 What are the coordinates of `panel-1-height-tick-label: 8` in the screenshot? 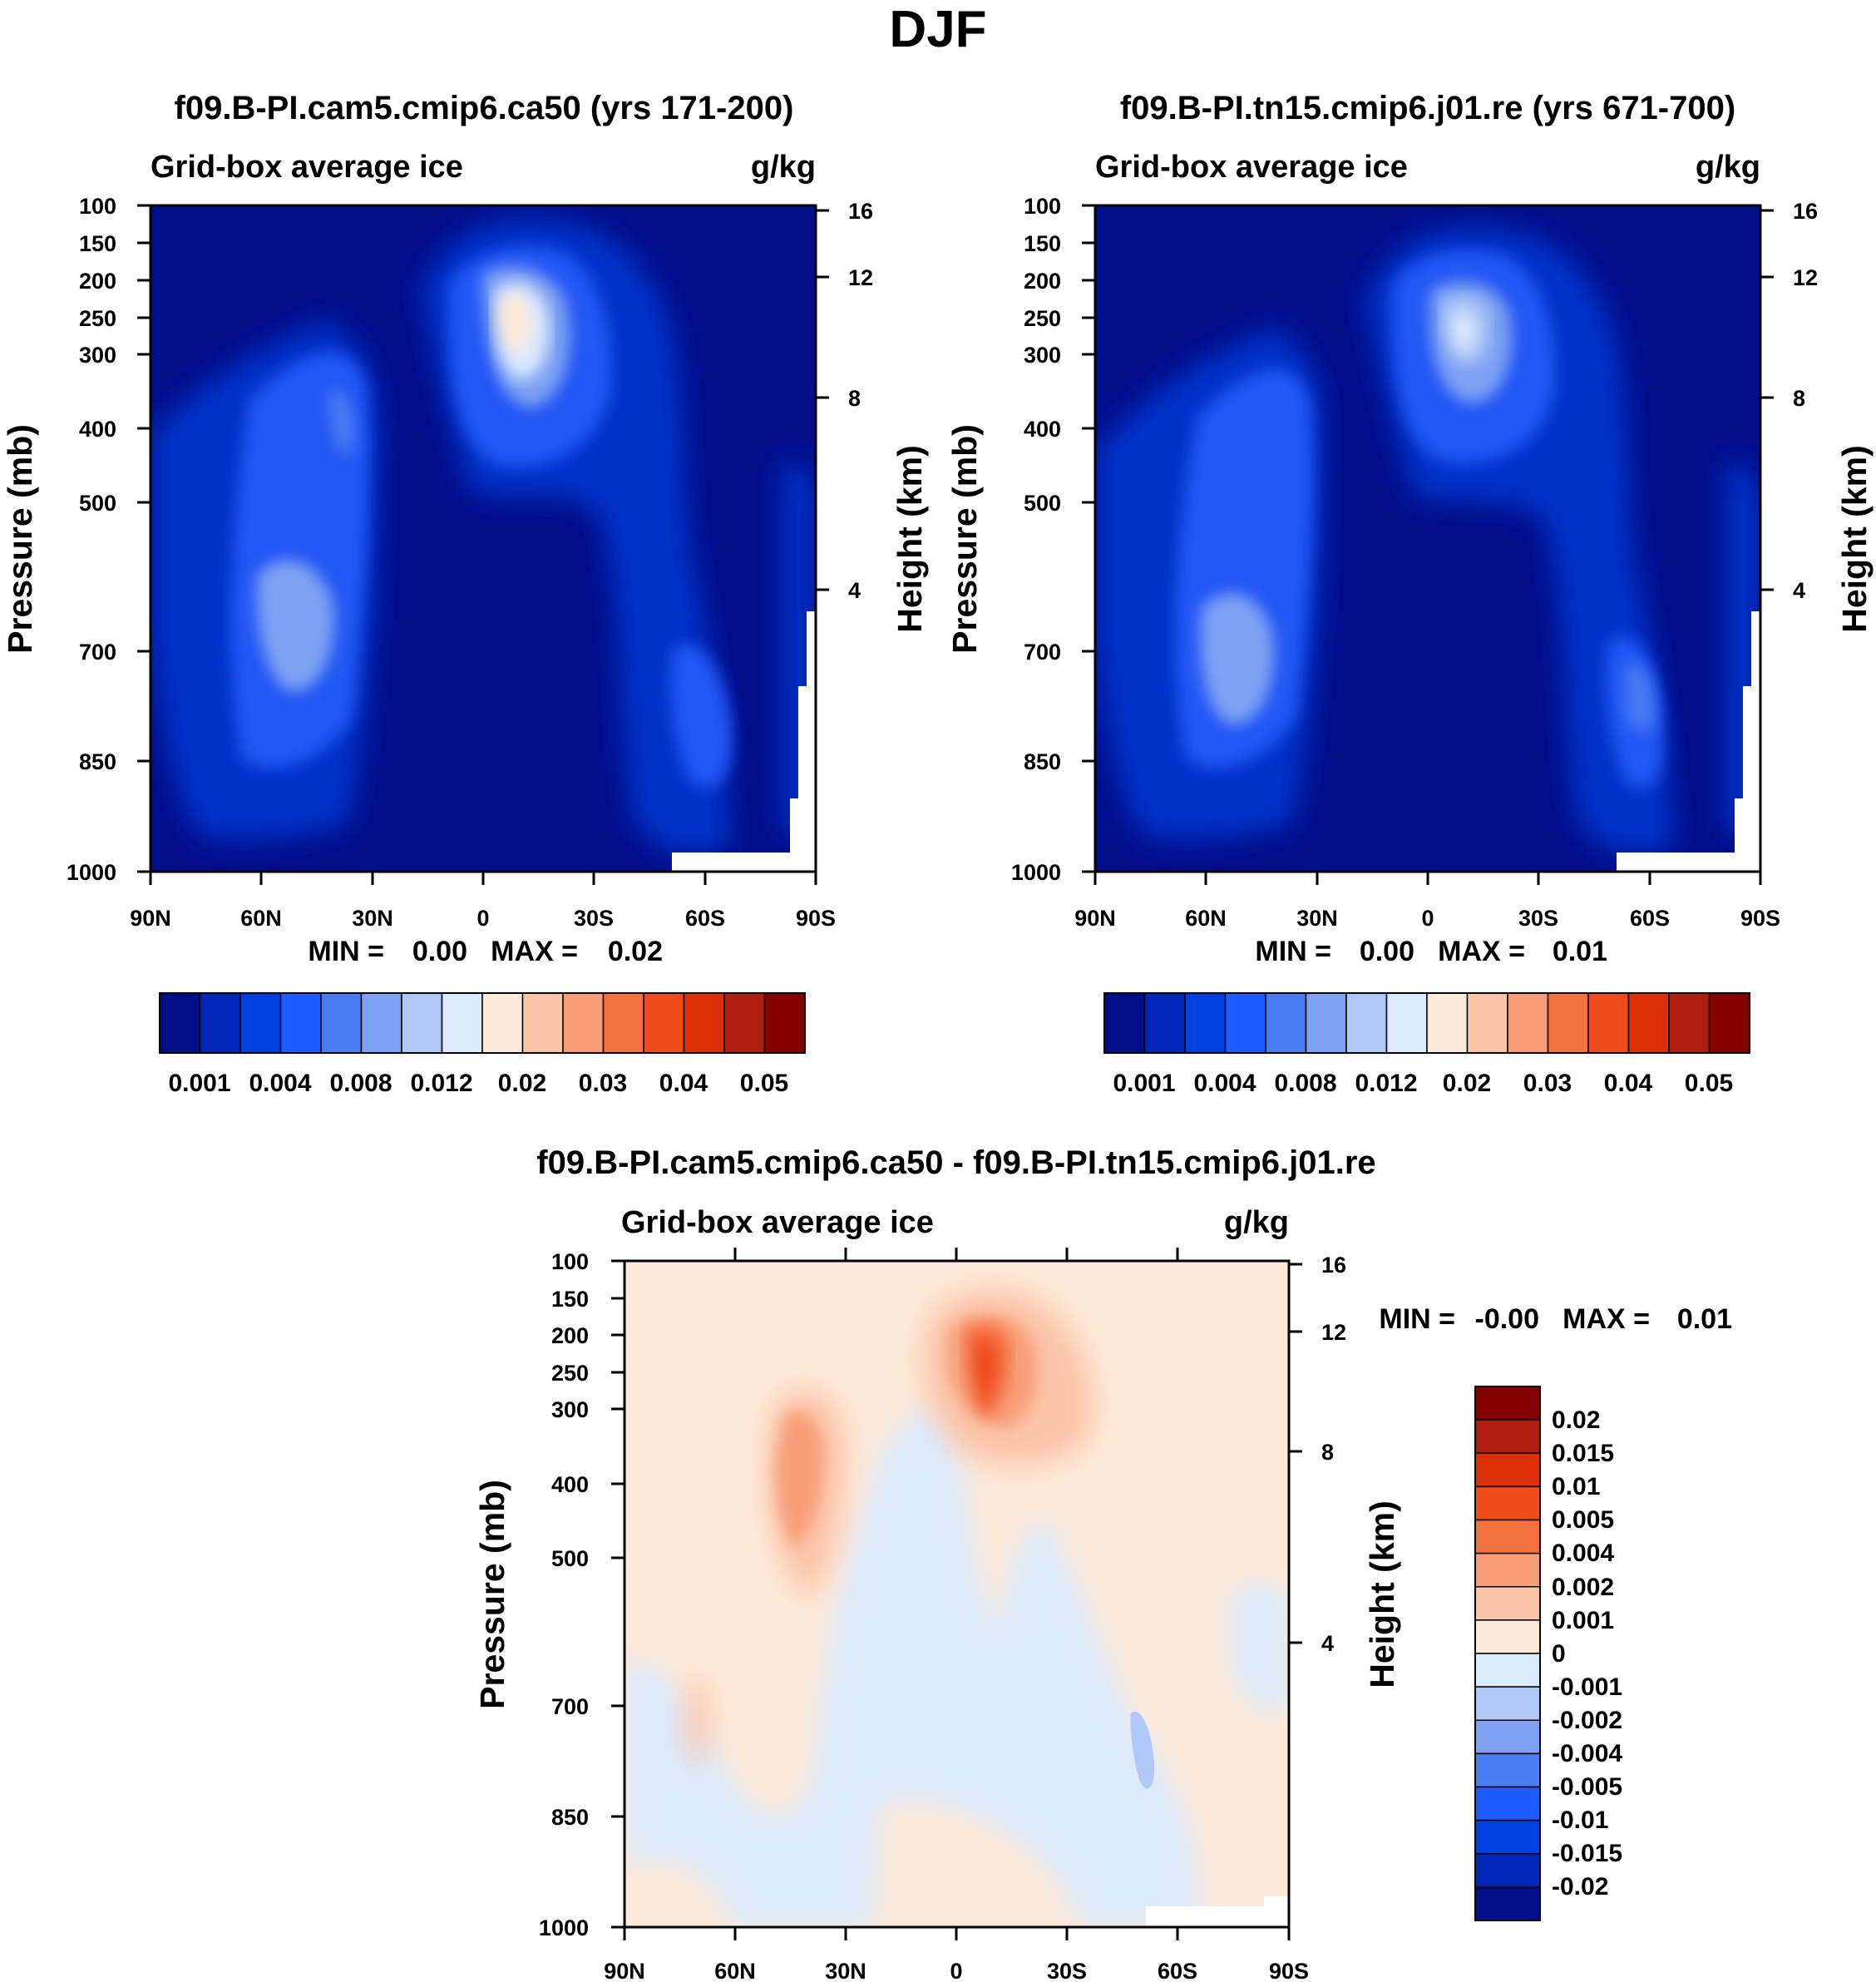 It's located at (854, 398).